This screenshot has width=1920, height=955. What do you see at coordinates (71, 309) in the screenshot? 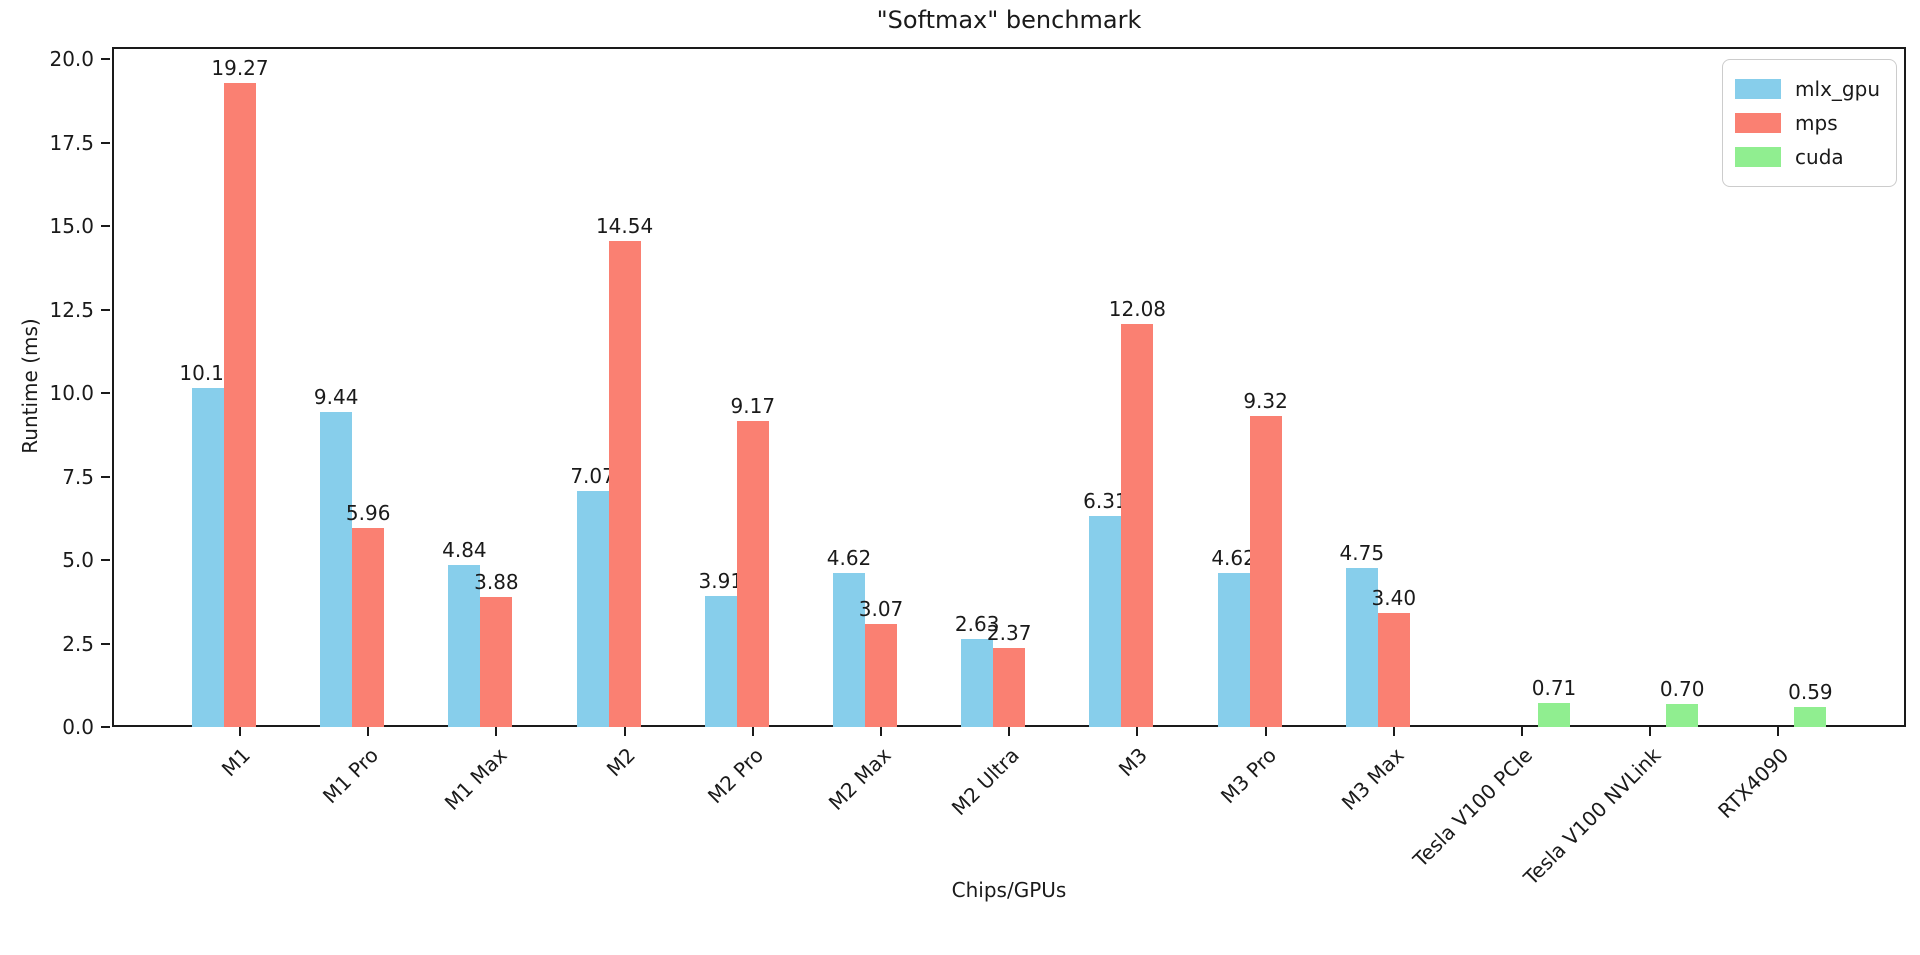
I see `y-tick-label: 12.5` at bounding box center [71, 309].